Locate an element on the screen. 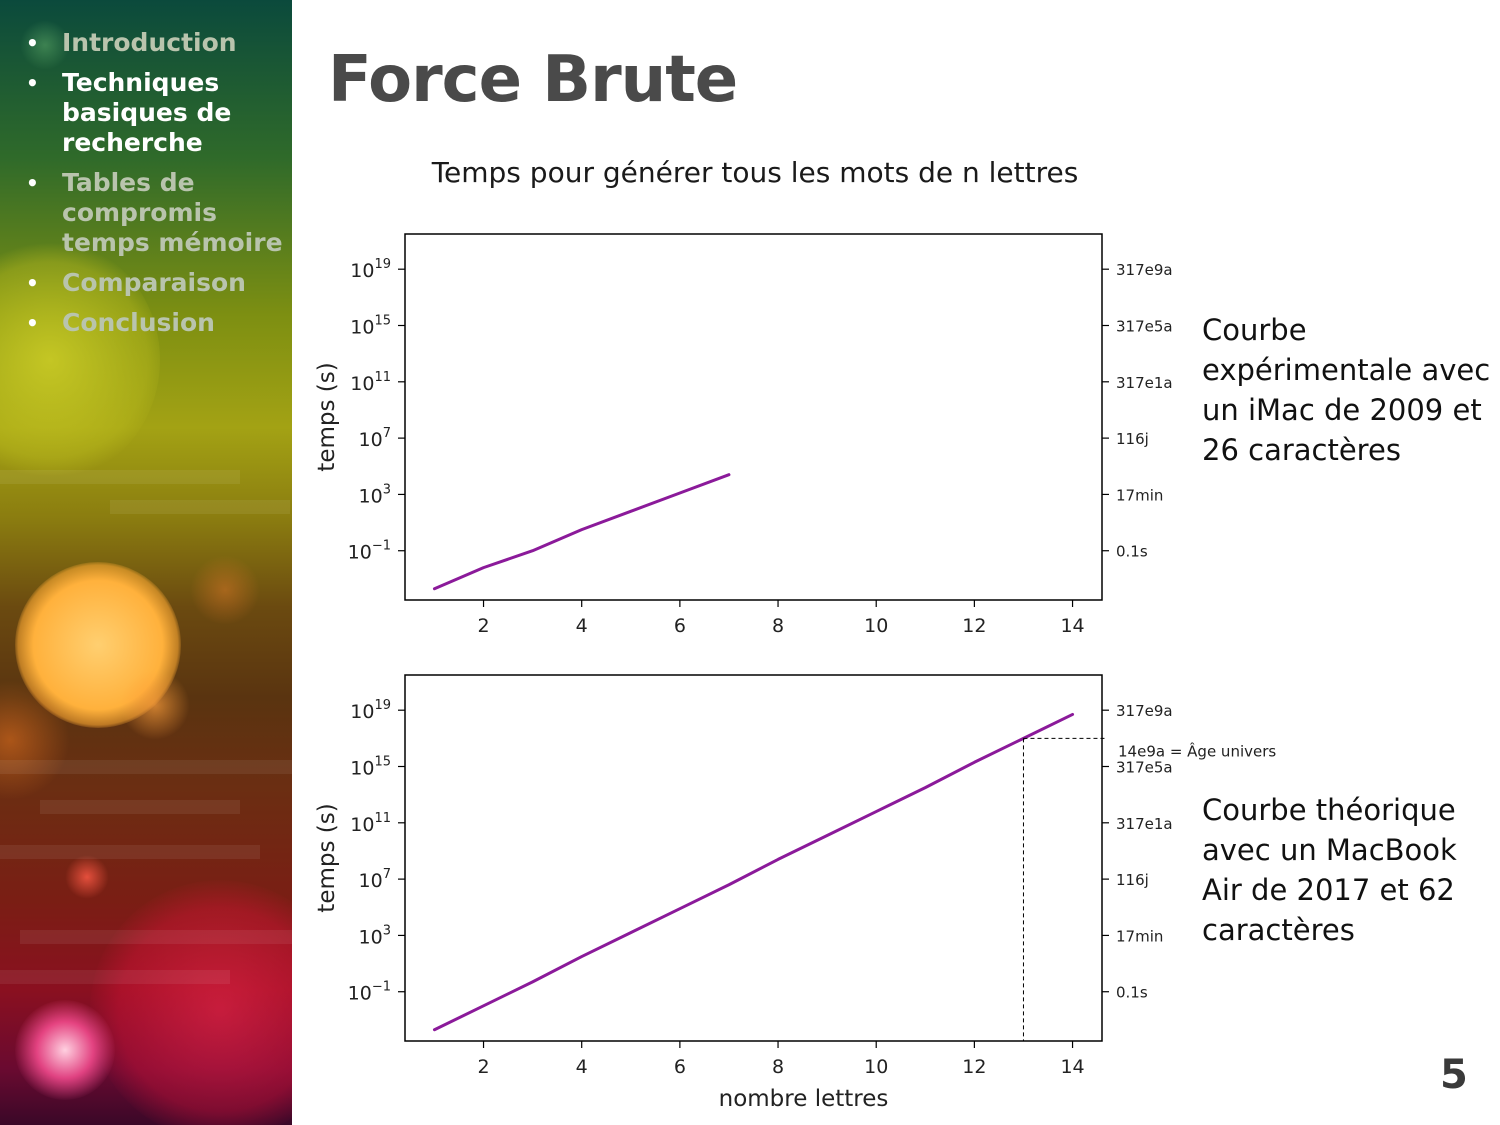 The width and height of the screenshot is (1500, 1125). sidebar-item-techniques: • Techniques basiques de recherche is located at coordinates (154, 113).